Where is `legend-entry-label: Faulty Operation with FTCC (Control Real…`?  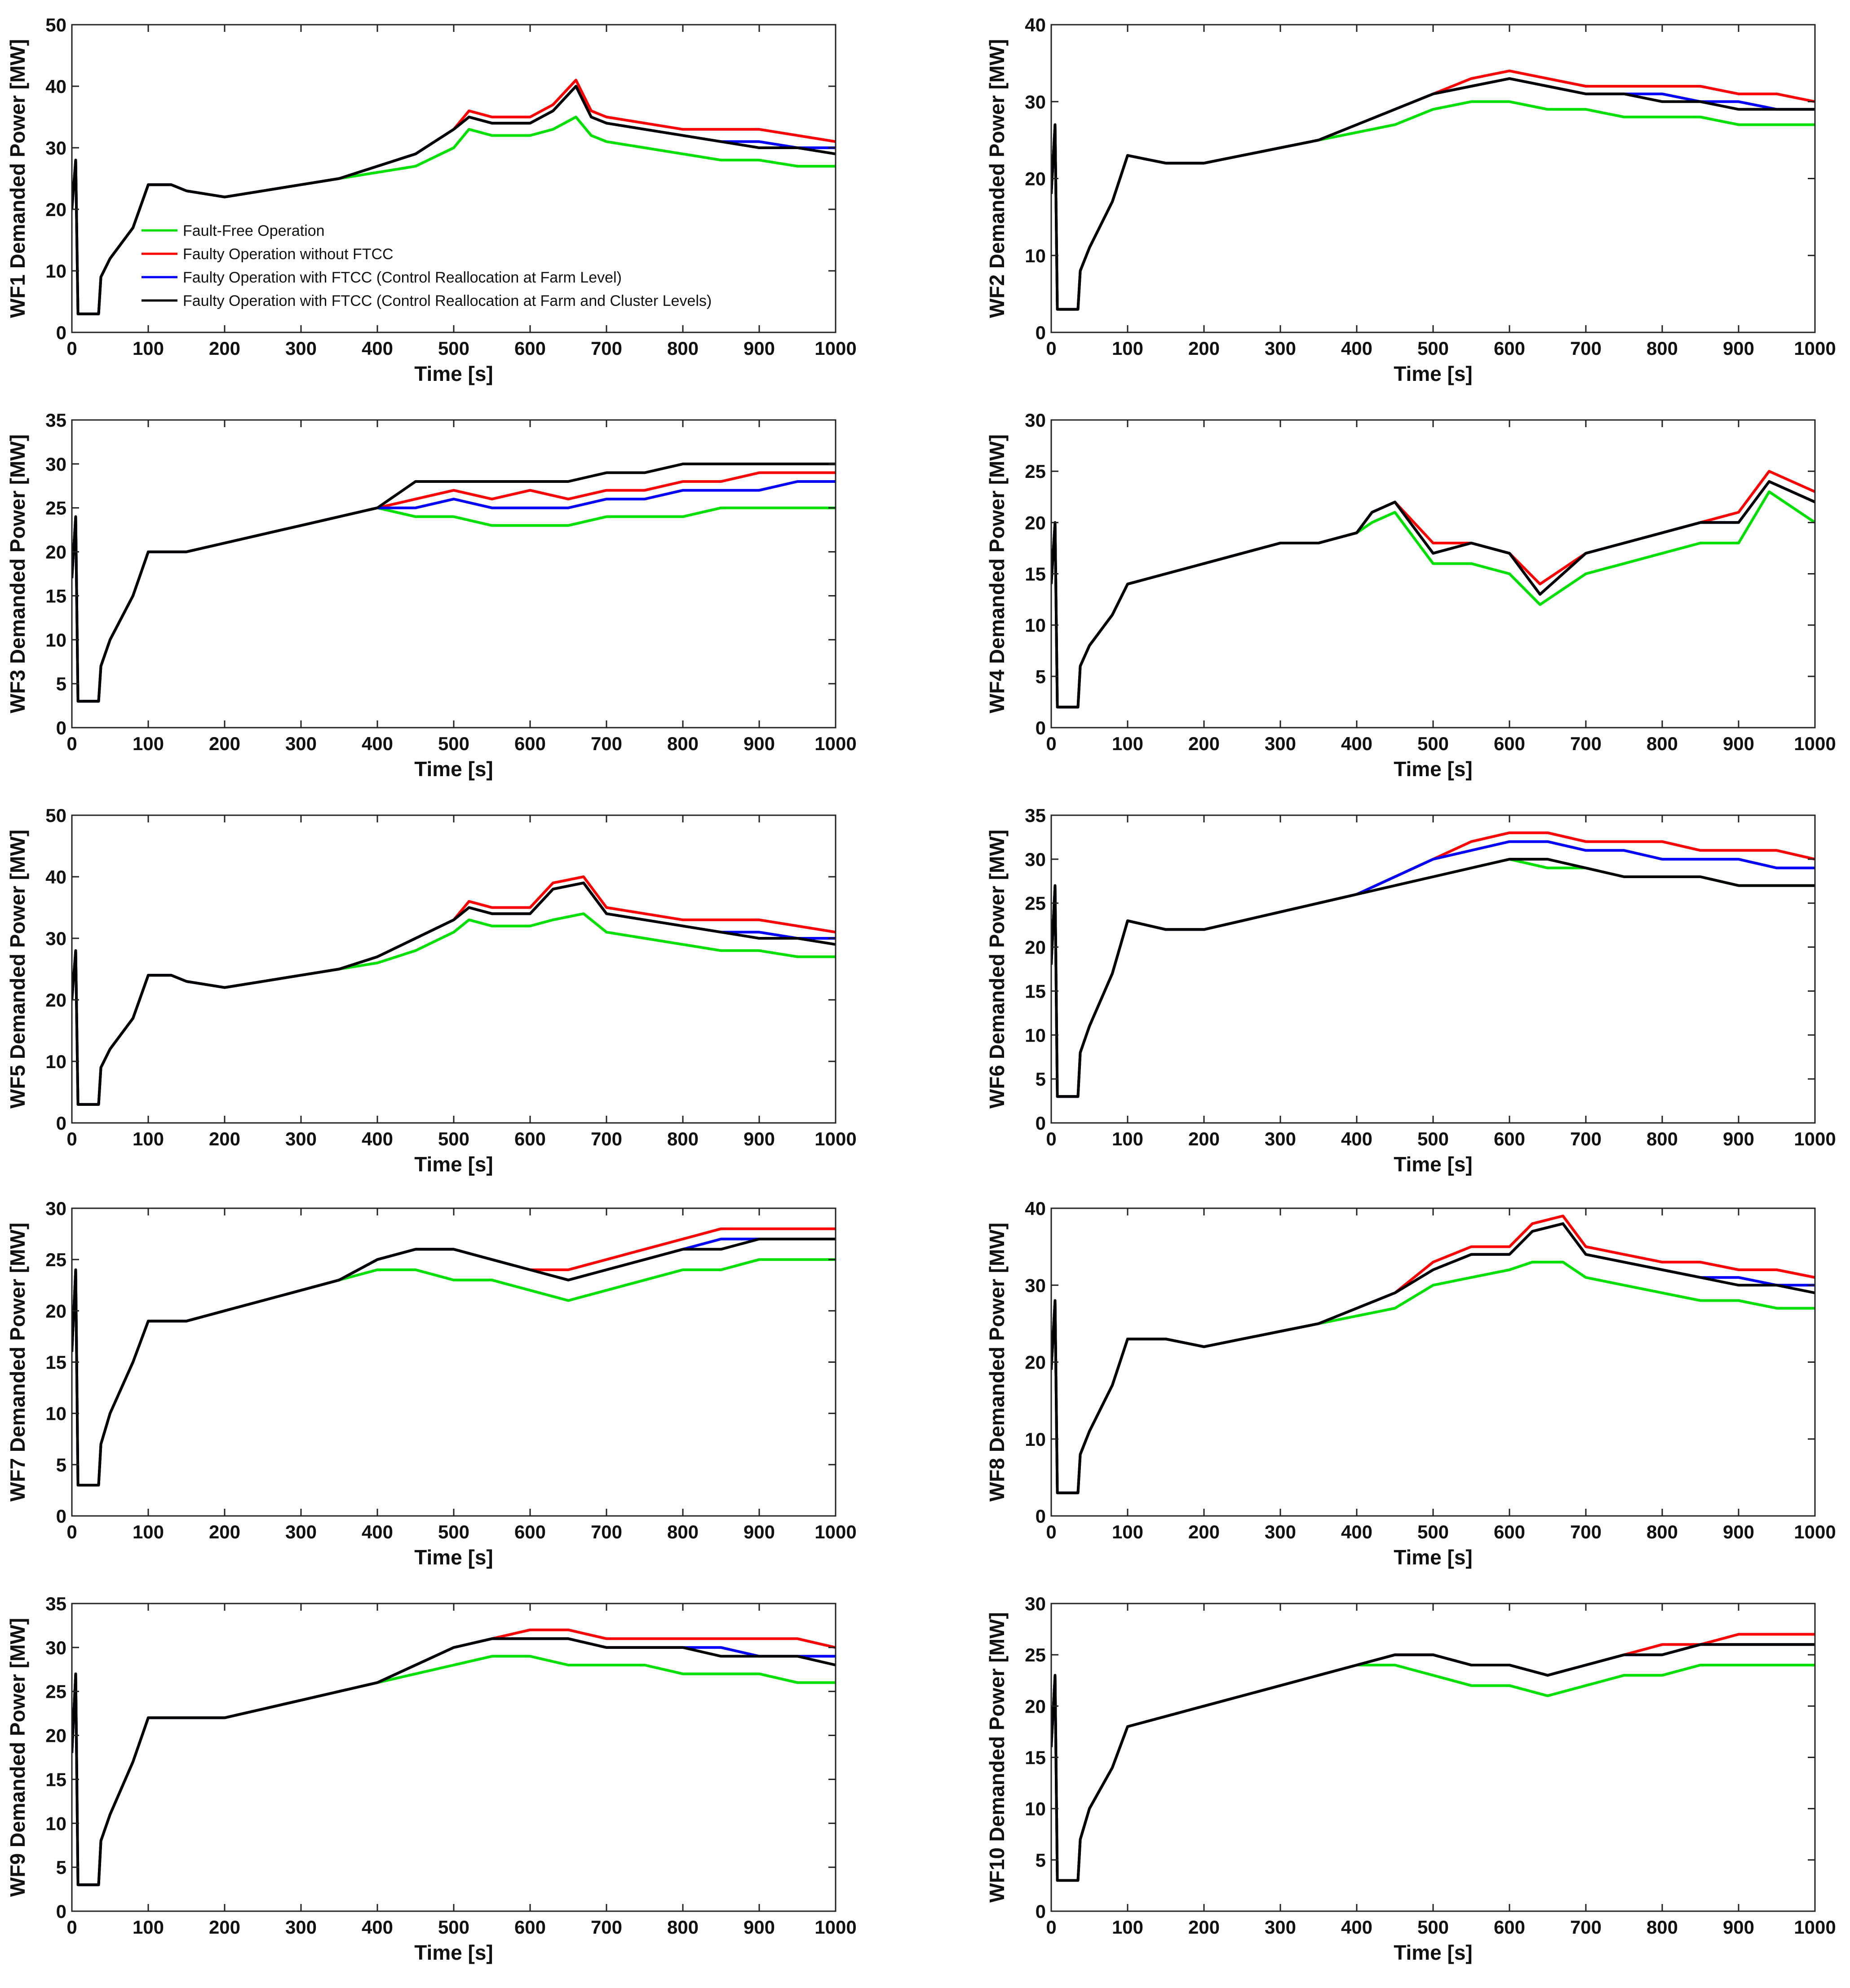
legend-entry-label: Faulty Operation with FTCC (Control Real… is located at coordinates (402, 277).